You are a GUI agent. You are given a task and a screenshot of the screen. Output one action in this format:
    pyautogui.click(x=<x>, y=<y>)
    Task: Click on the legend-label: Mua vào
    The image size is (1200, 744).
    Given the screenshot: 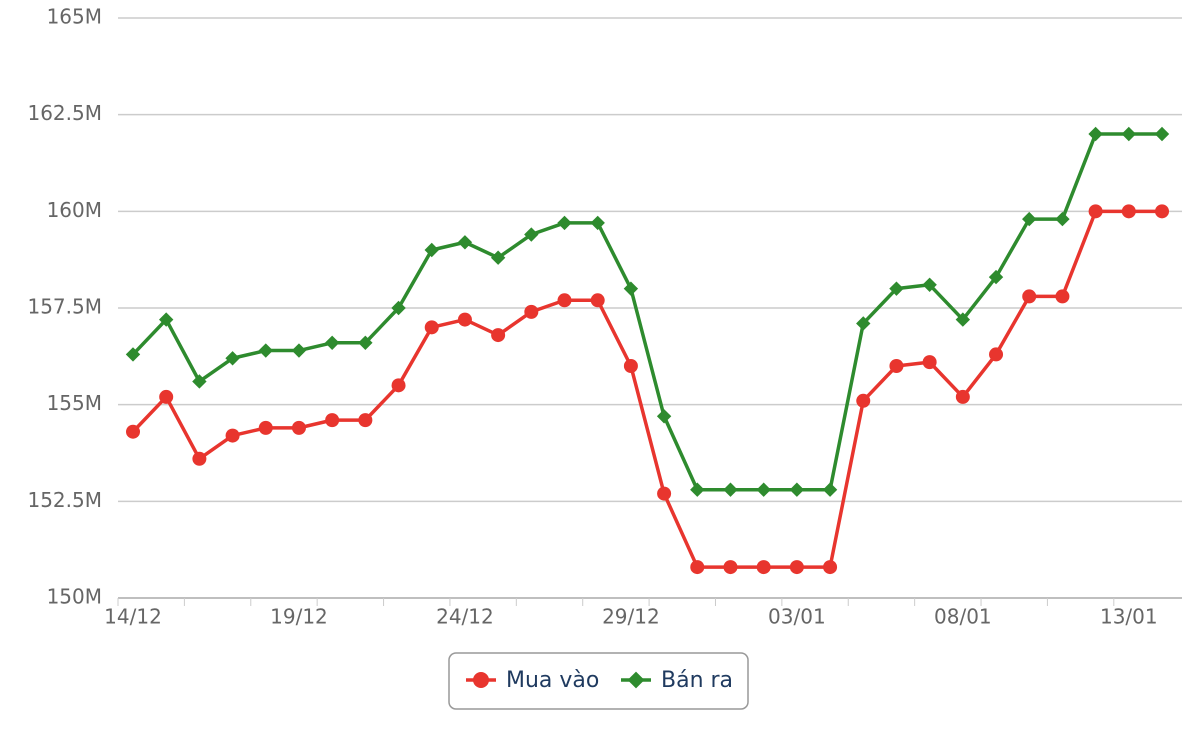 What is the action you would take?
    pyautogui.click(x=552, y=680)
    